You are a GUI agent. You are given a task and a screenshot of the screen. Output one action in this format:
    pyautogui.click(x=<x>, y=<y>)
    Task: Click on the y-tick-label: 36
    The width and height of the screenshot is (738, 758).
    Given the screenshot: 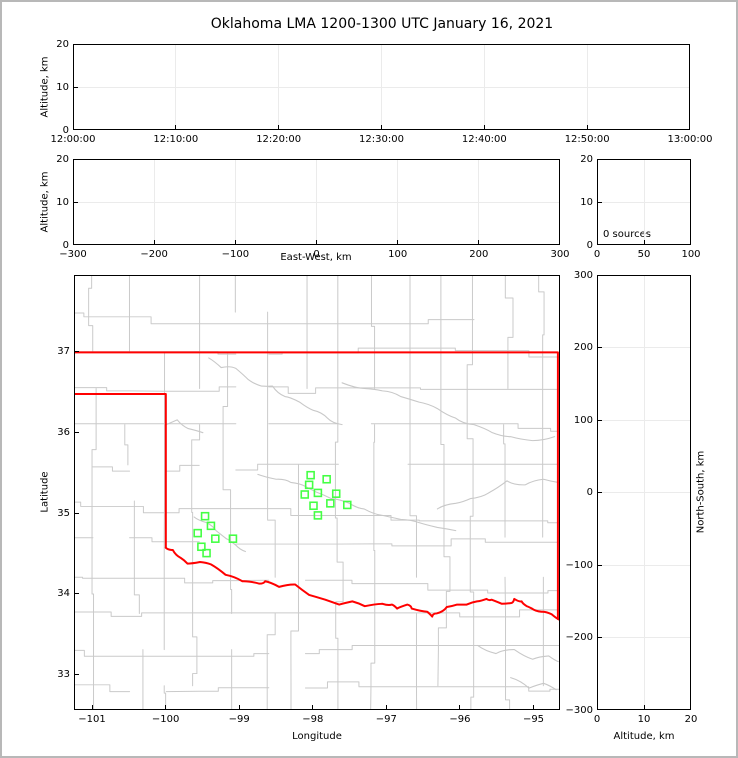 What is the action you would take?
    pyautogui.click(x=63, y=432)
    